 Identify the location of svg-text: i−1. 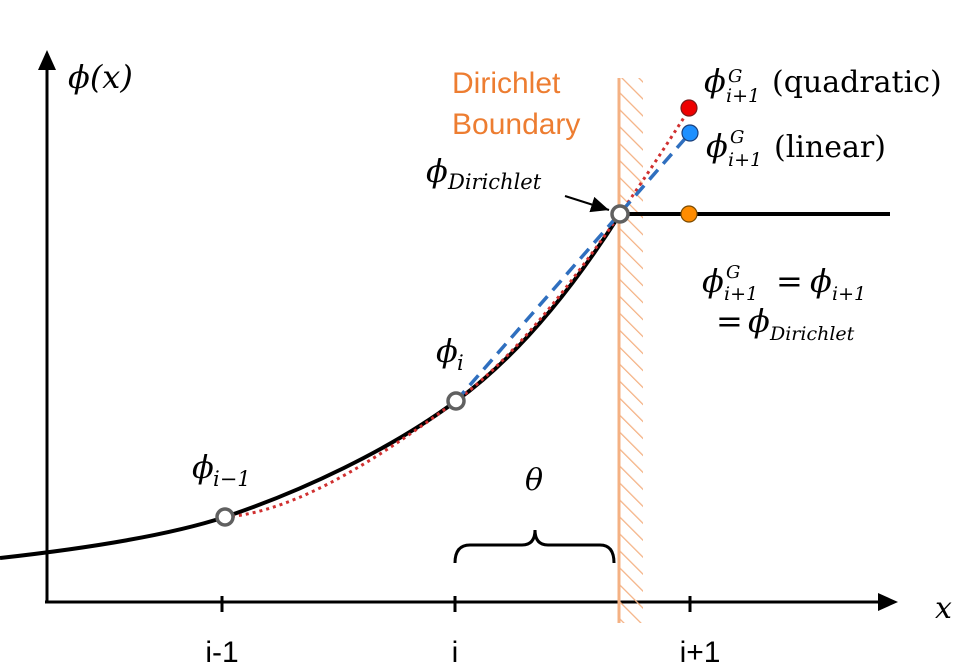
(232, 479).